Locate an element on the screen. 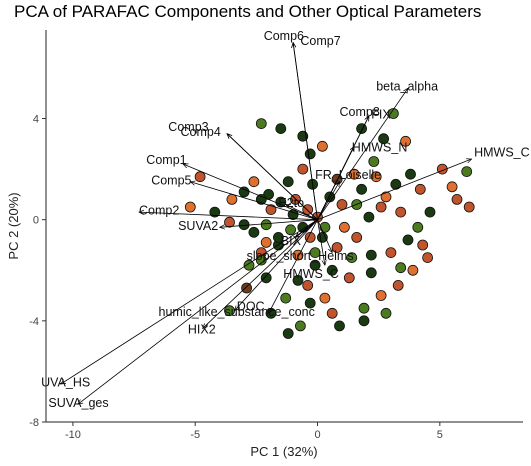 The height and width of the screenshot is (466, 531). loading-arrow-comp4 is located at coordinates (272, 177).